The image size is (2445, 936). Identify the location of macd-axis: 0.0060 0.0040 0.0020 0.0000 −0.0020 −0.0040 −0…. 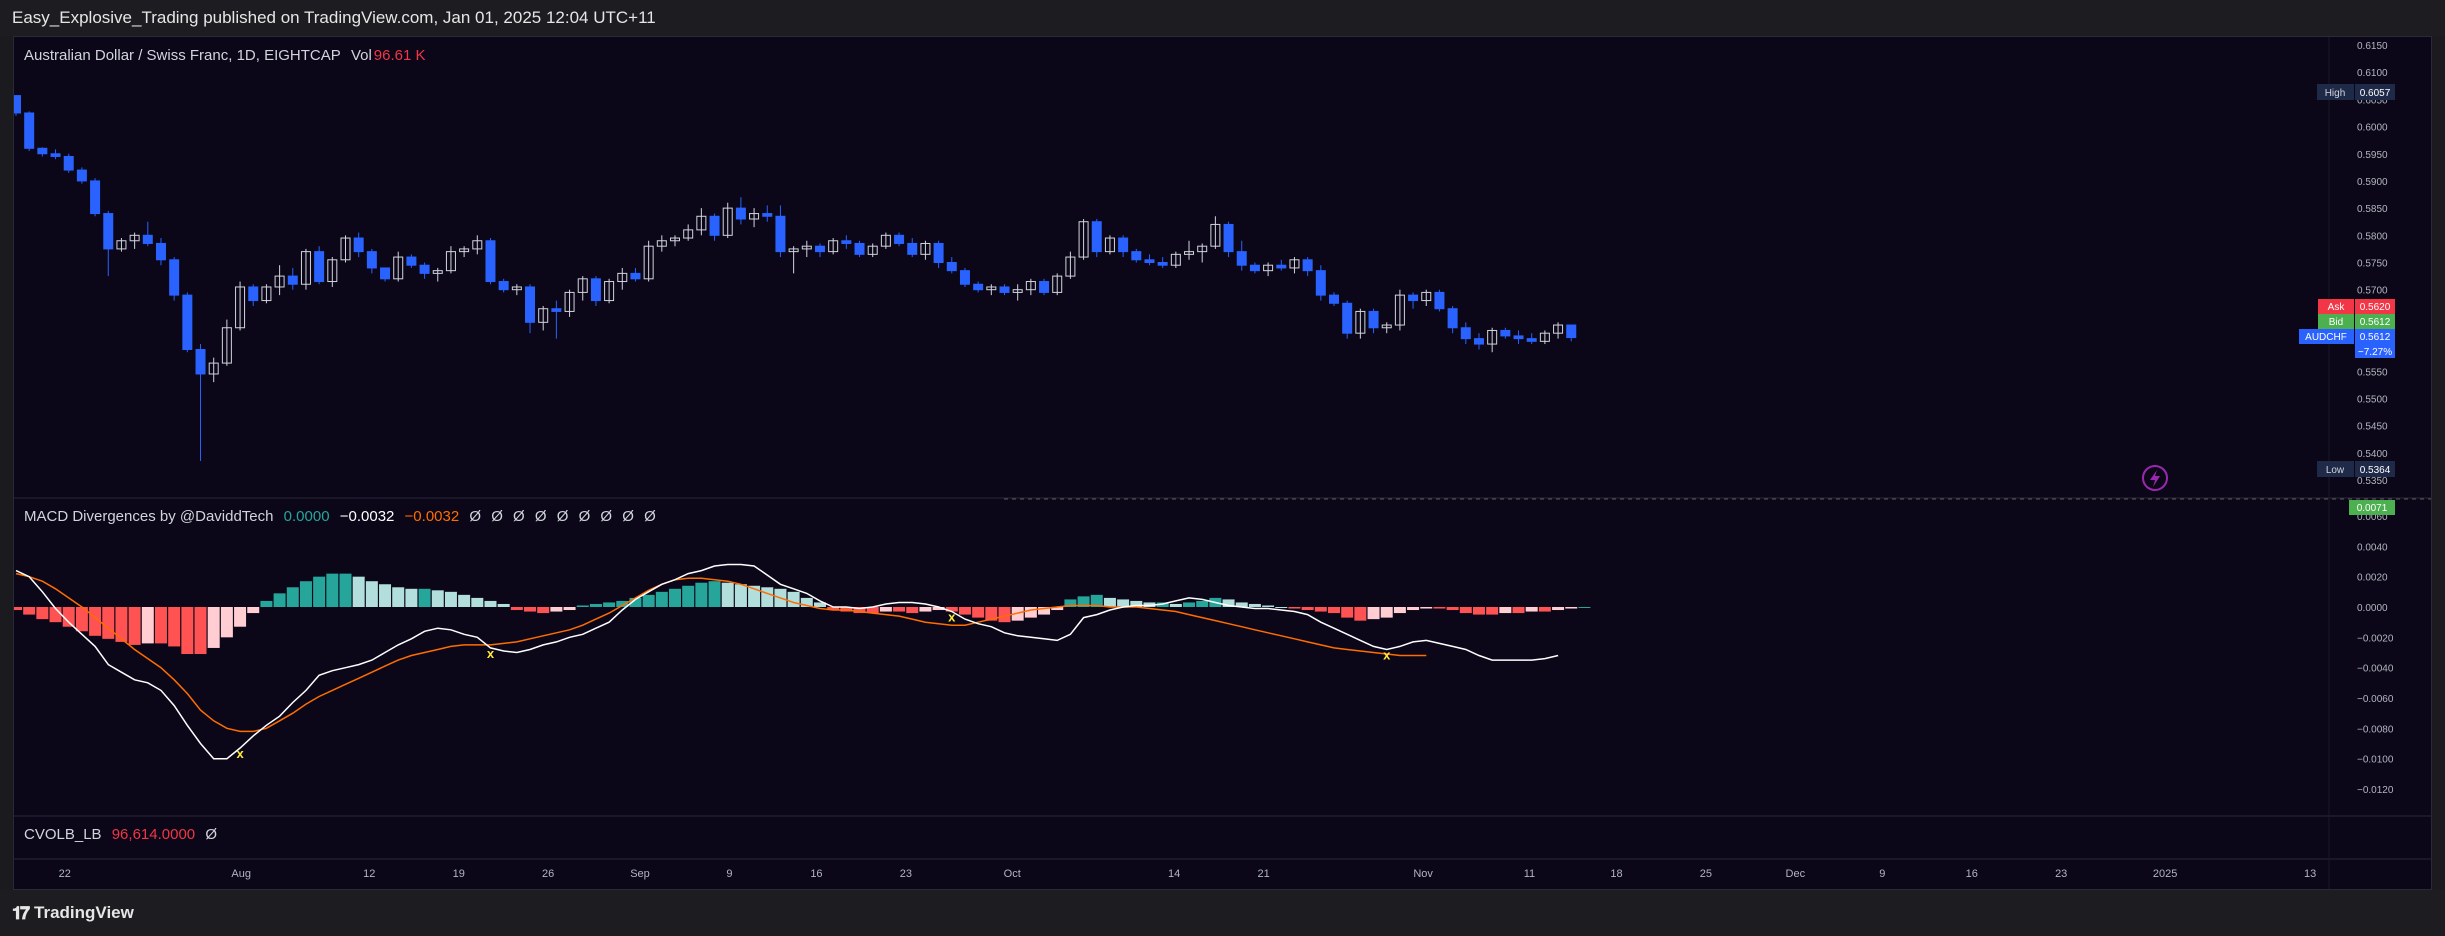
(2375, 654).